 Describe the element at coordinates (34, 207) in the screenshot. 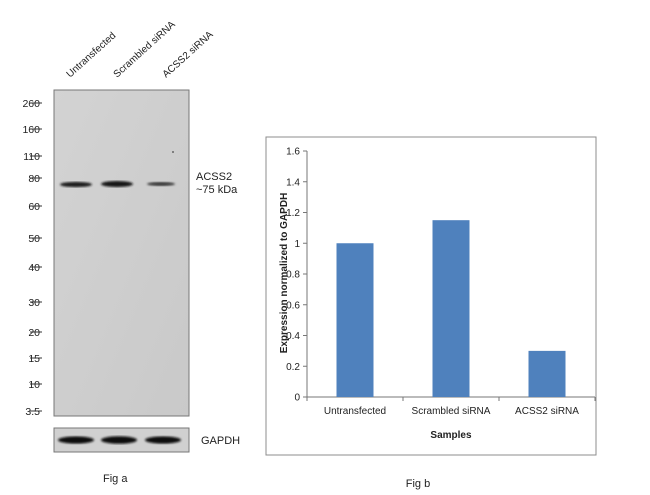

I see `marker-label: 60` at that location.